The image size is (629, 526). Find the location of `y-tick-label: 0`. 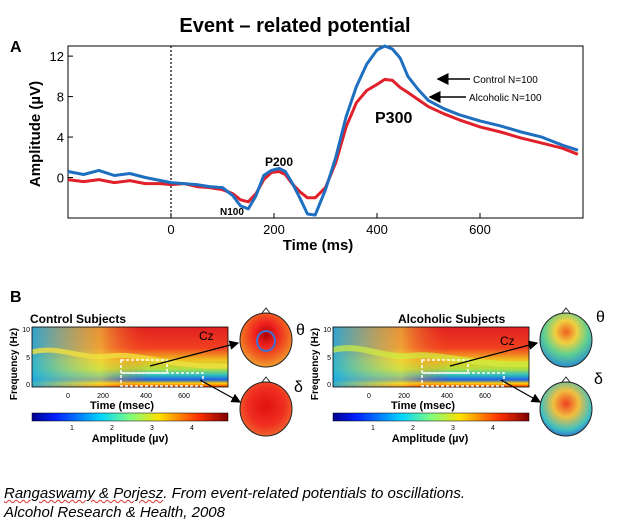

y-tick-label: 0 is located at coordinates (60, 178).